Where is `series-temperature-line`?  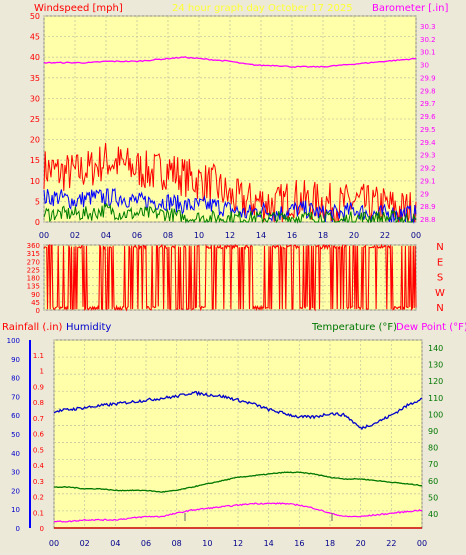
series-temperature-line is located at coordinates (237, 482).